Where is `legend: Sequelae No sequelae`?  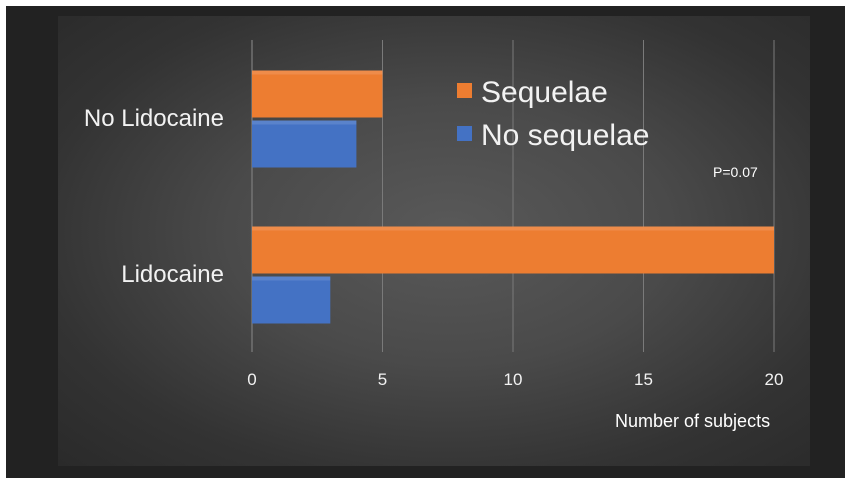 legend: Sequelae No sequelae is located at coordinates (553, 114).